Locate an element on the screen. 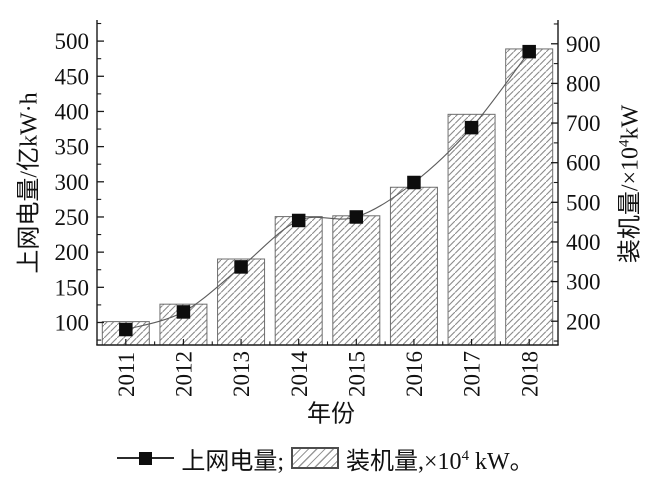 This screenshot has height=482, width=651. legend-label-bar-series: 装机量,×104 kW。 is located at coordinates (440, 458).